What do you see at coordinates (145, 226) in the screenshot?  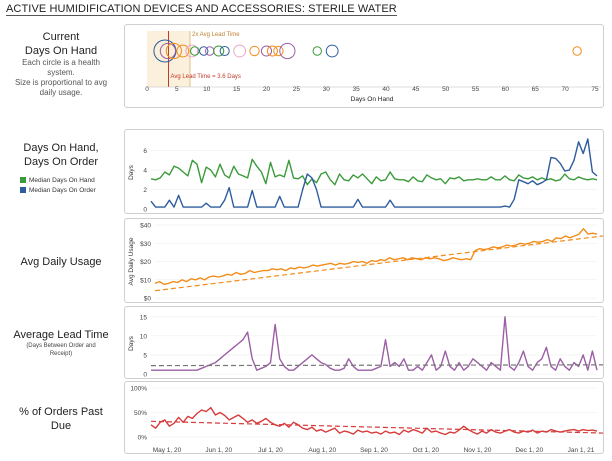 I see `y-tick-label-4: $40` at bounding box center [145, 226].